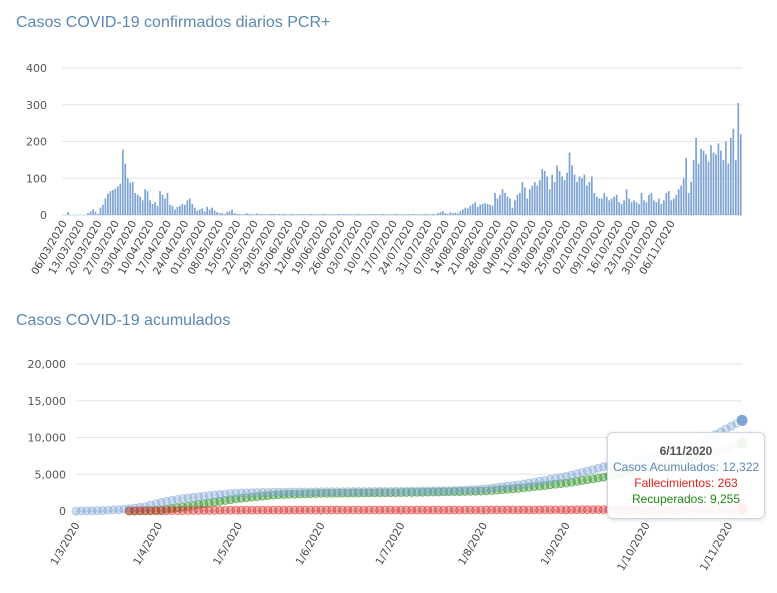 The image size is (777, 593). What do you see at coordinates (36, 142) in the screenshot?
I see `y-tick-label: 200` at bounding box center [36, 142].